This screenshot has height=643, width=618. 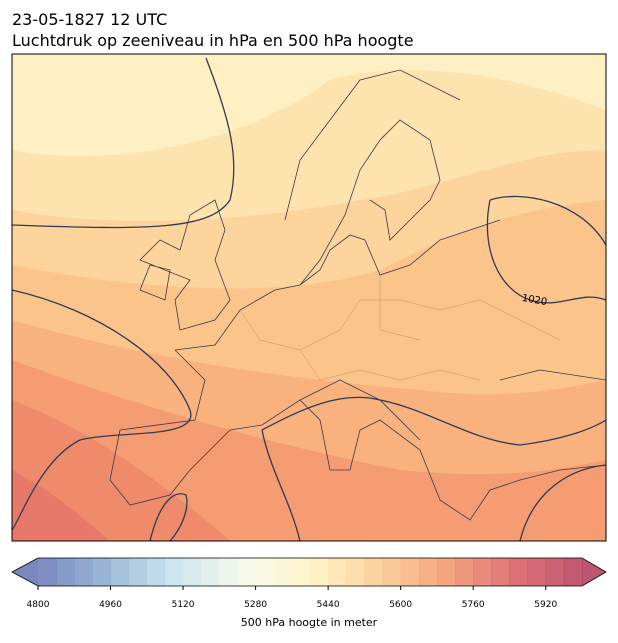 What do you see at coordinates (89, 19) in the screenshot?
I see `date-title: 23-05-1827 12 UTC` at bounding box center [89, 19].